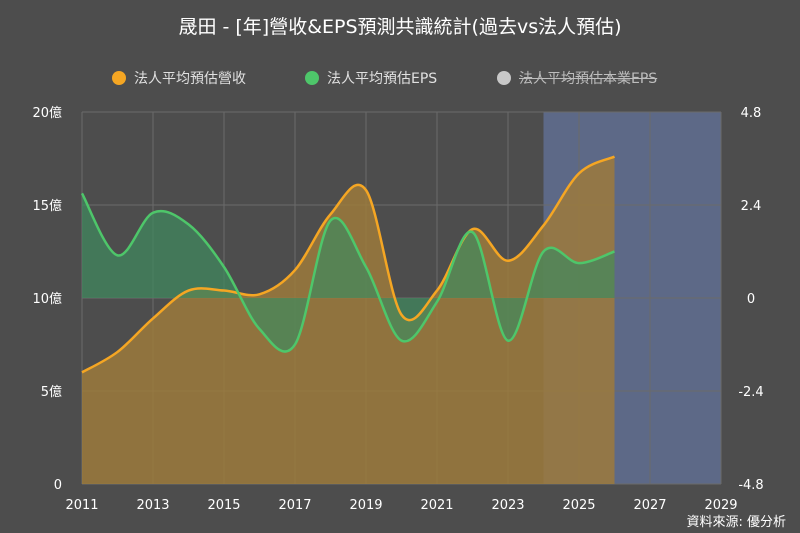 This screenshot has width=800, height=533. Describe the element at coordinates (751, 299) in the screenshot. I see `y-right-tick-label: 0` at that location.